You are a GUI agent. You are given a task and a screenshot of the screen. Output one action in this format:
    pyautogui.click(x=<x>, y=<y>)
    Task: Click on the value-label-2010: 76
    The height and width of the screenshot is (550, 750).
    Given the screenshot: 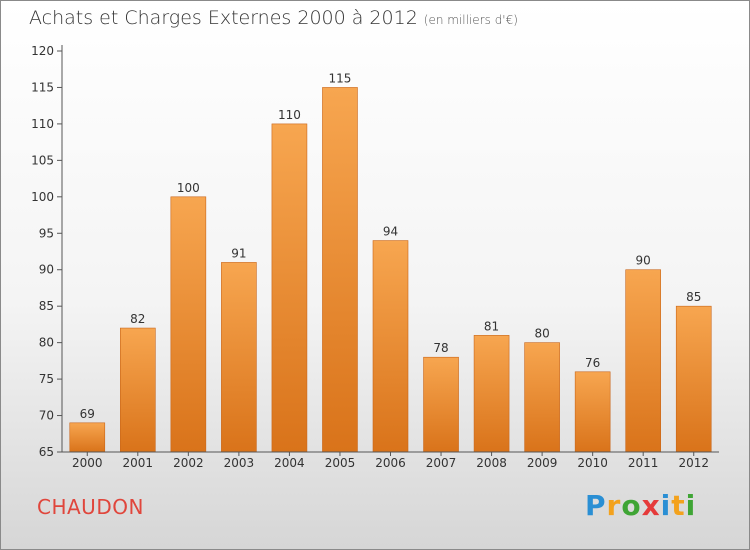 What is the action you would take?
    pyautogui.click(x=592, y=363)
    